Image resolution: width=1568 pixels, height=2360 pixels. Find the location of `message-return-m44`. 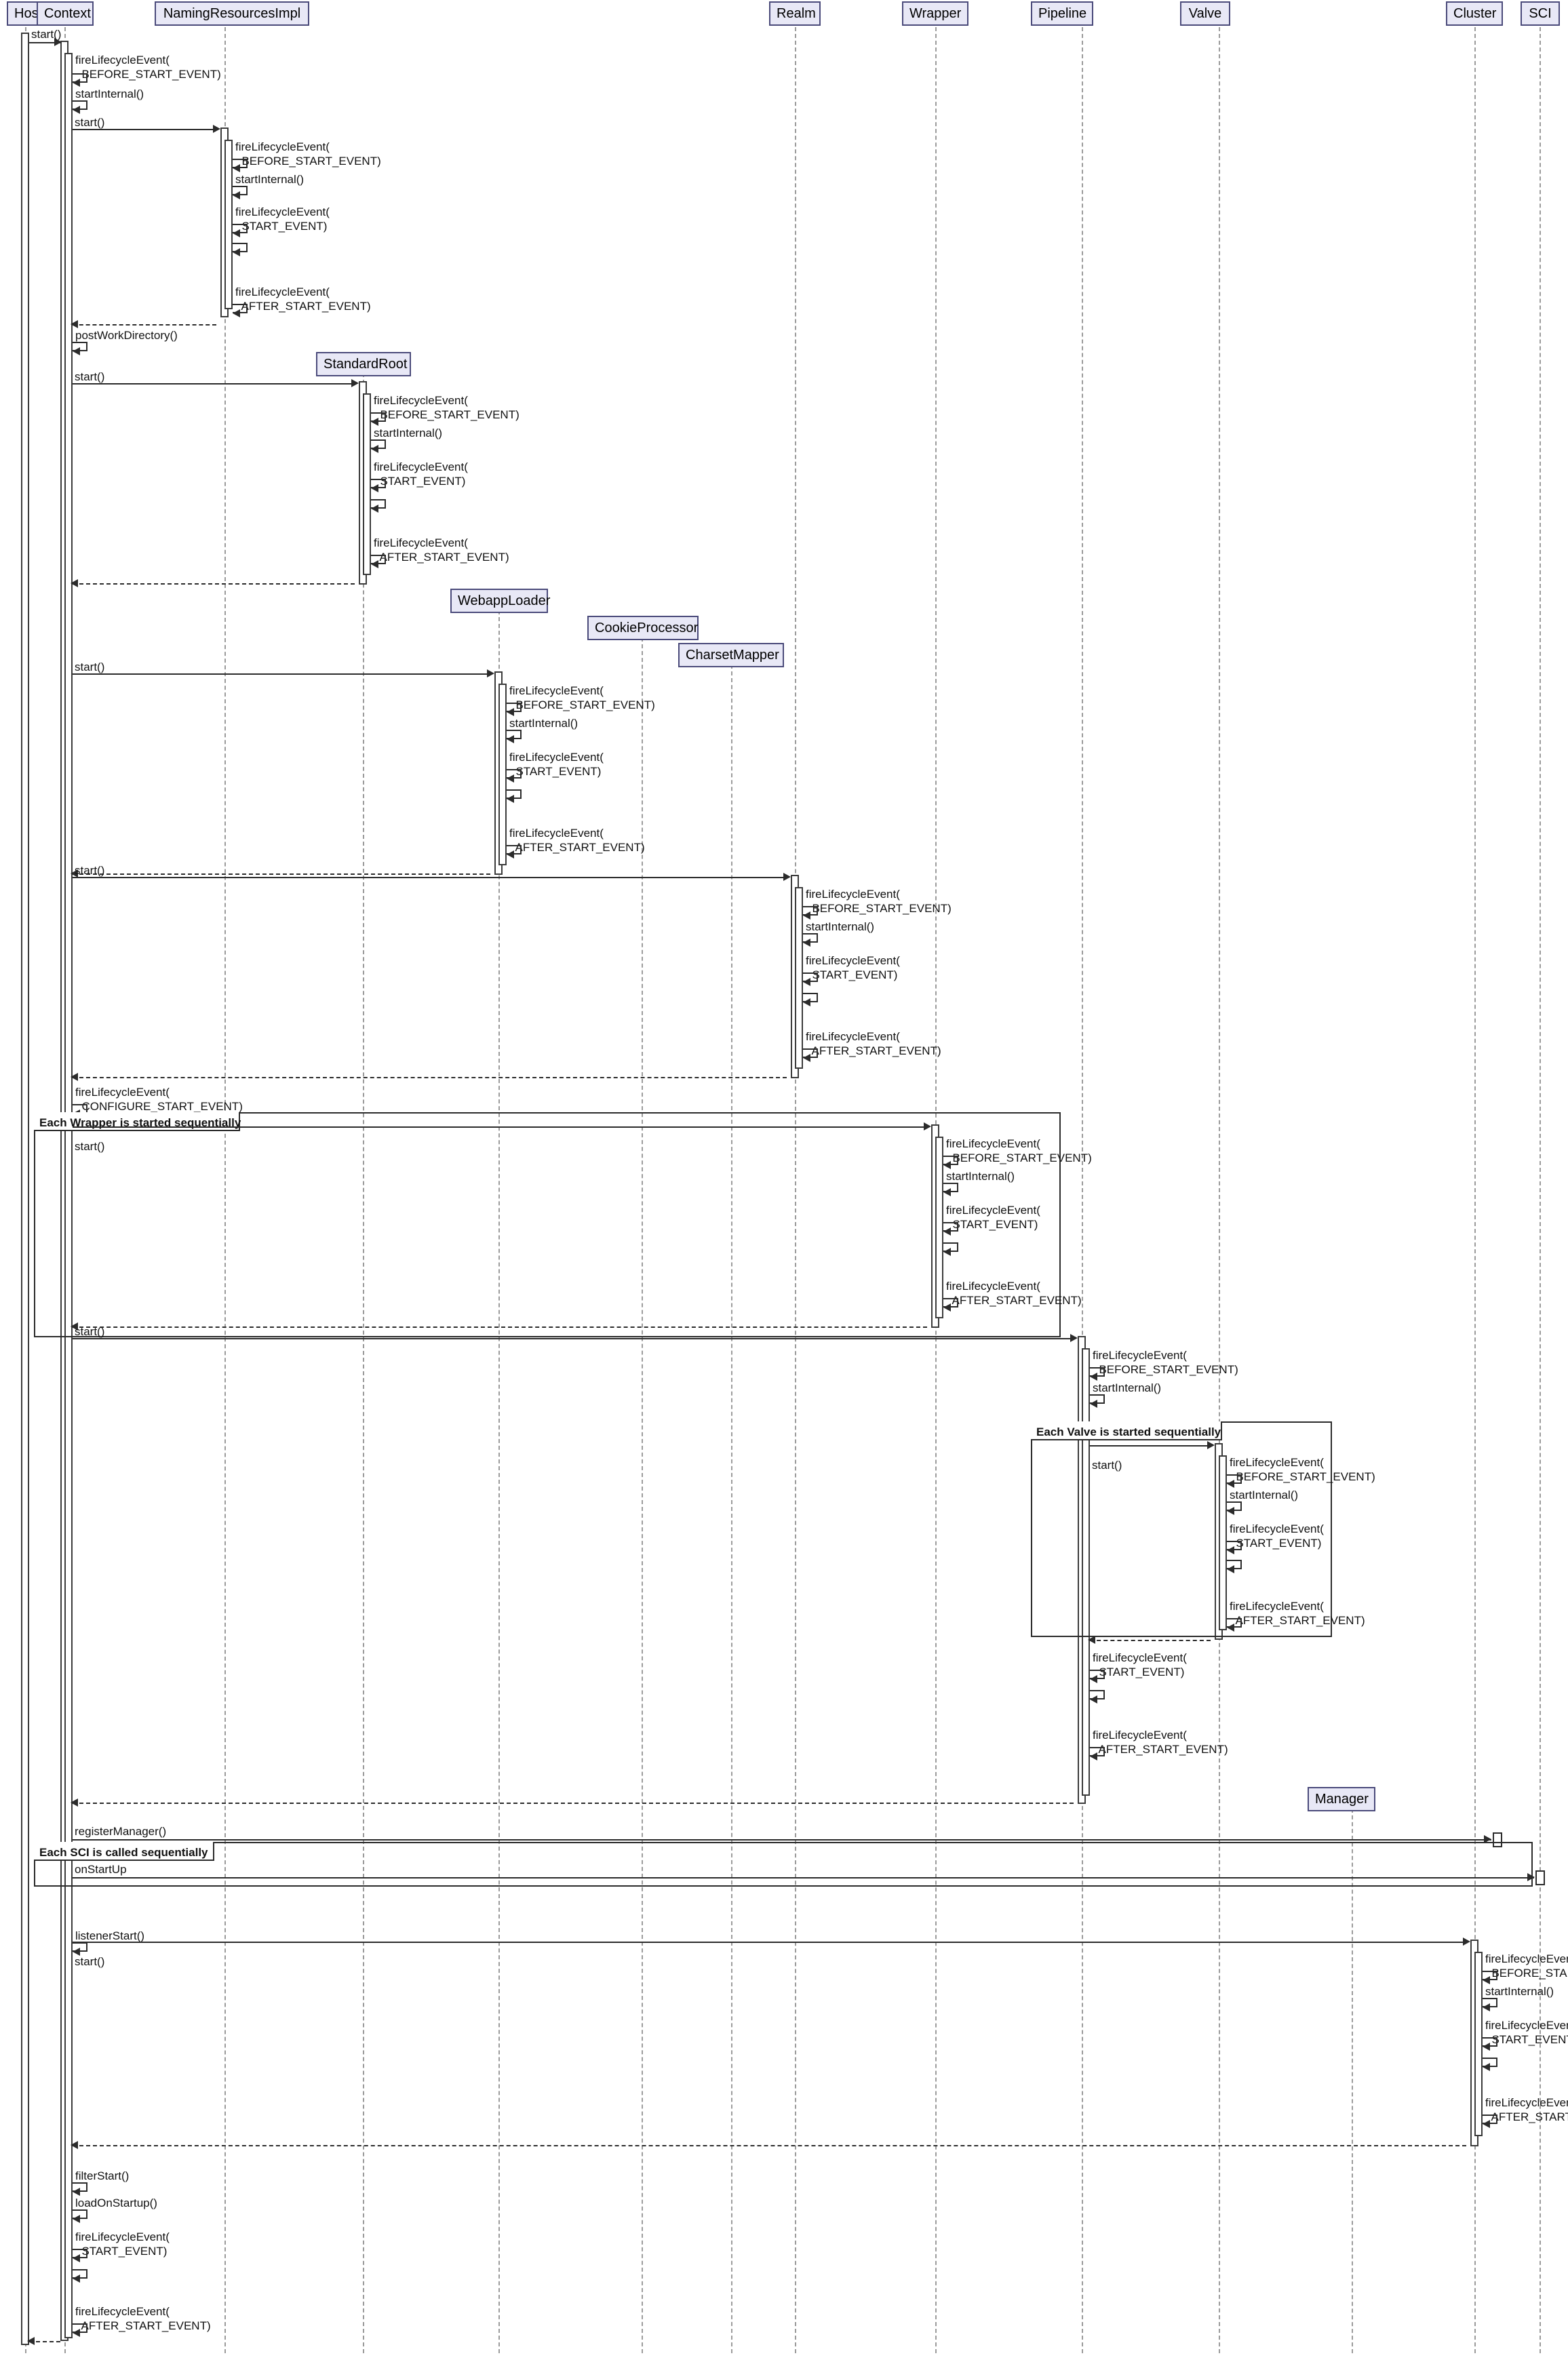

message-return-m44 is located at coordinates (769, 2145).